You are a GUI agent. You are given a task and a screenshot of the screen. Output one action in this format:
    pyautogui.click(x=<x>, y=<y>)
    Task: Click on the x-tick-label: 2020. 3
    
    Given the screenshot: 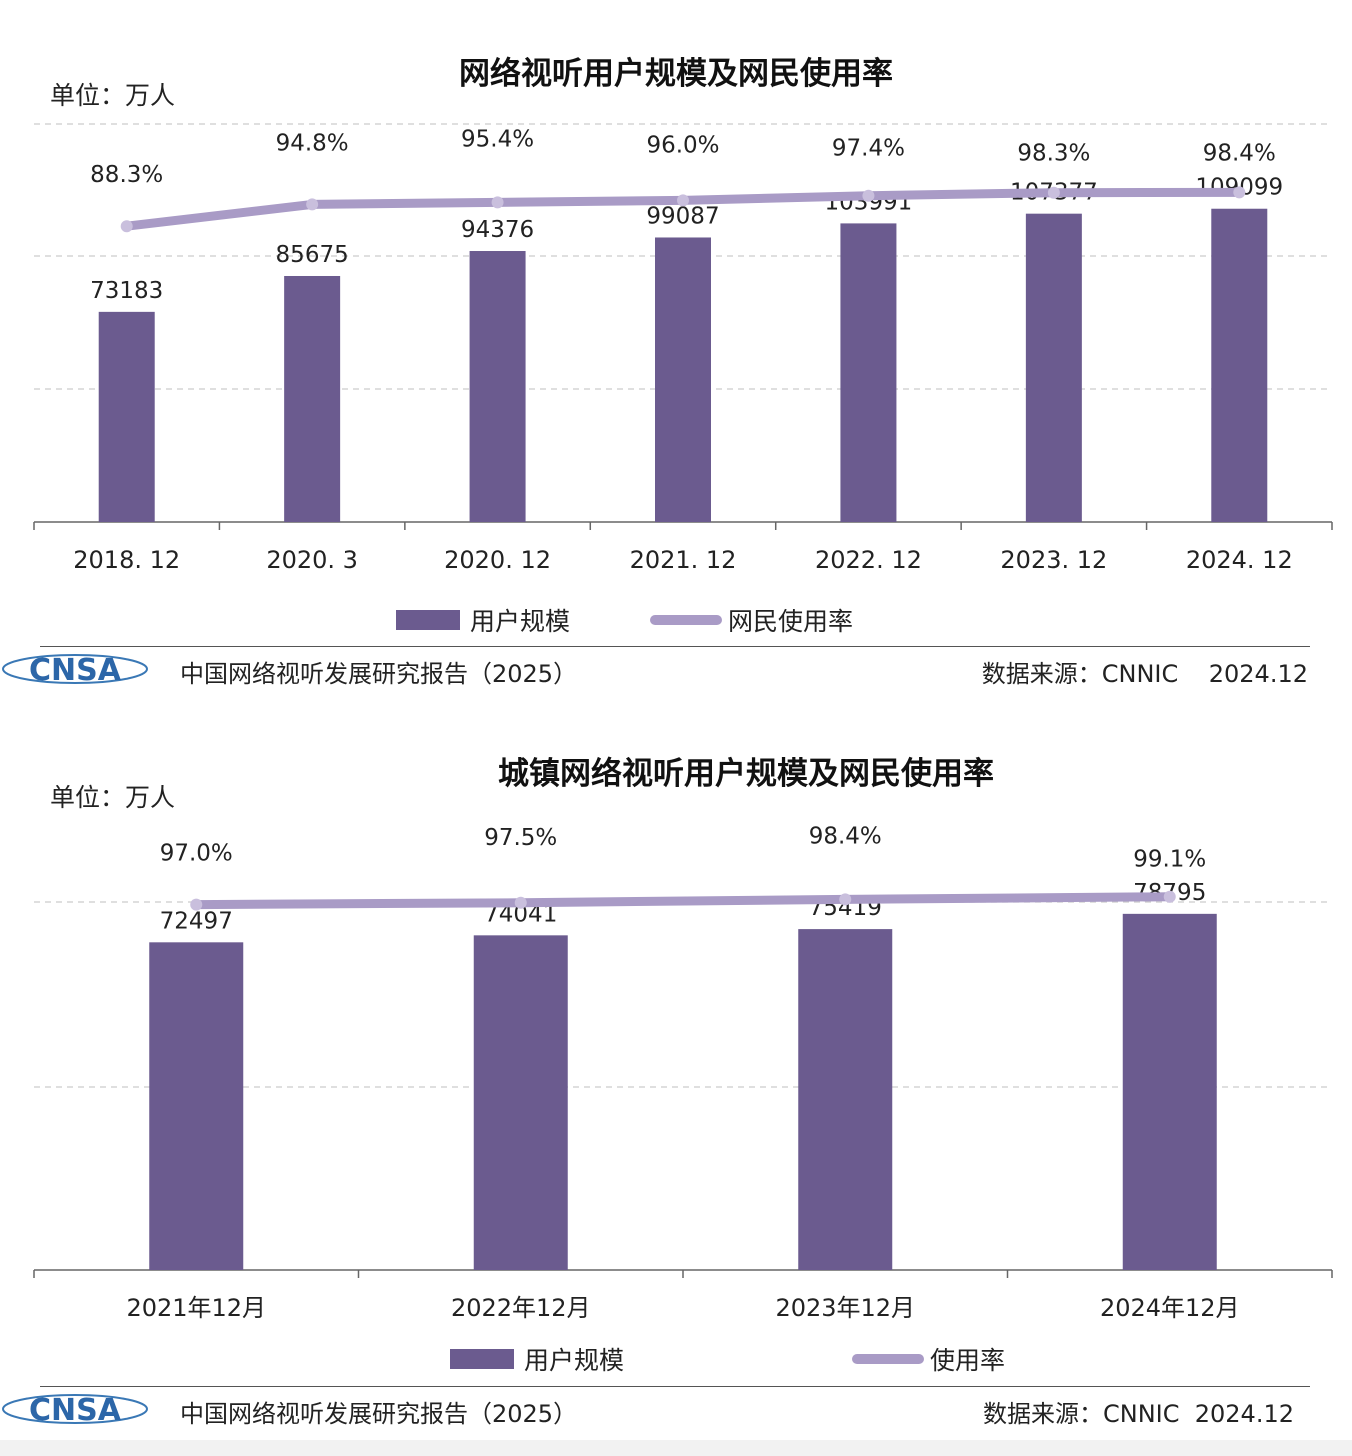 What is the action you would take?
    pyautogui.click(x=312, y=560)
    